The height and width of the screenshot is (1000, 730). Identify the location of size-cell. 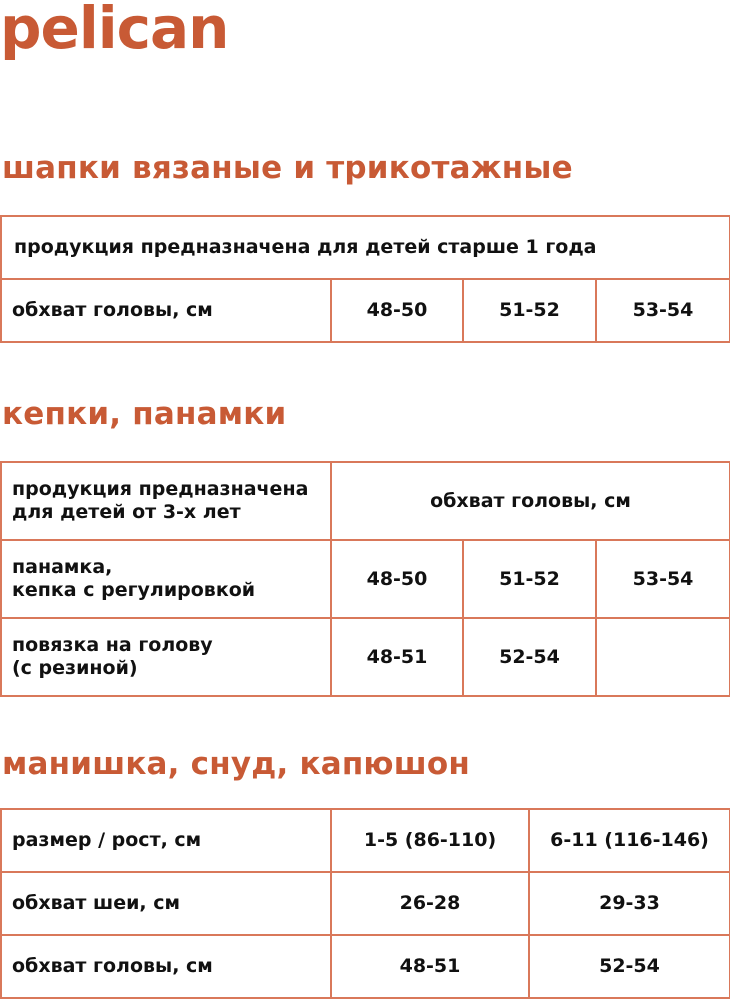
(662, 657).